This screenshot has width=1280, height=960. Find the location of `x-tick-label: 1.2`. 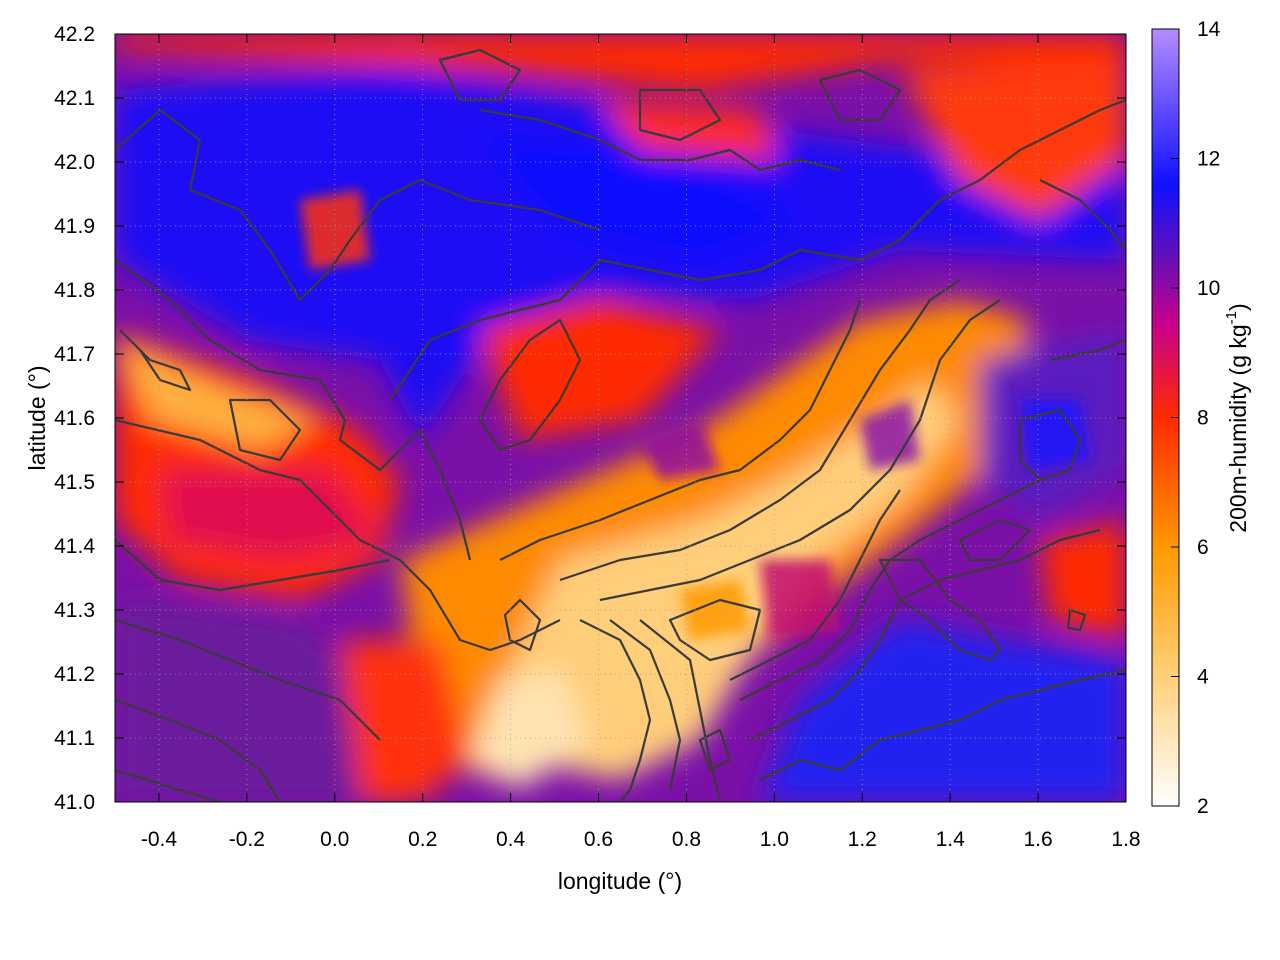

x-tick-label: 1.2 is located at coordinates (862, 839).